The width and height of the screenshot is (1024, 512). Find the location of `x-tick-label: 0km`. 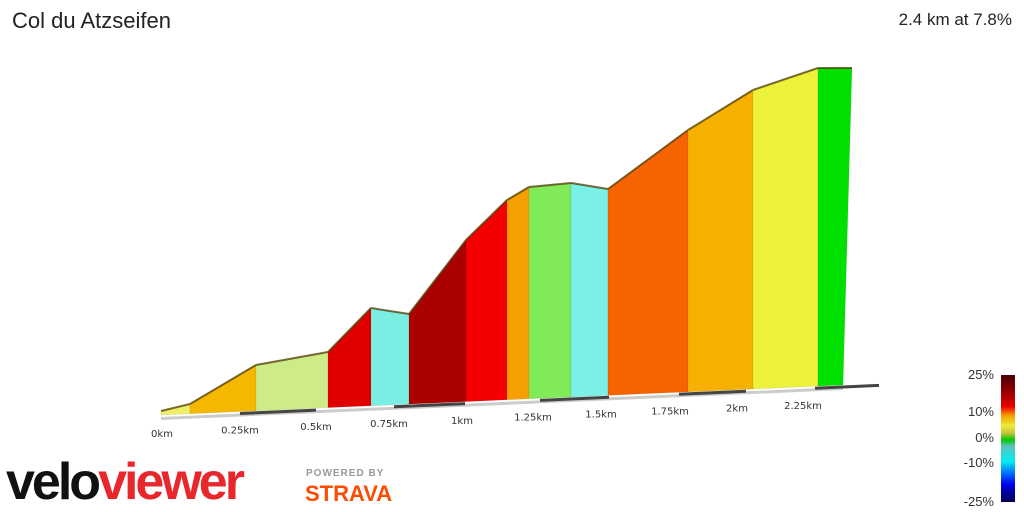

x-tick-label: 0km is located at coordinates (162, 434).